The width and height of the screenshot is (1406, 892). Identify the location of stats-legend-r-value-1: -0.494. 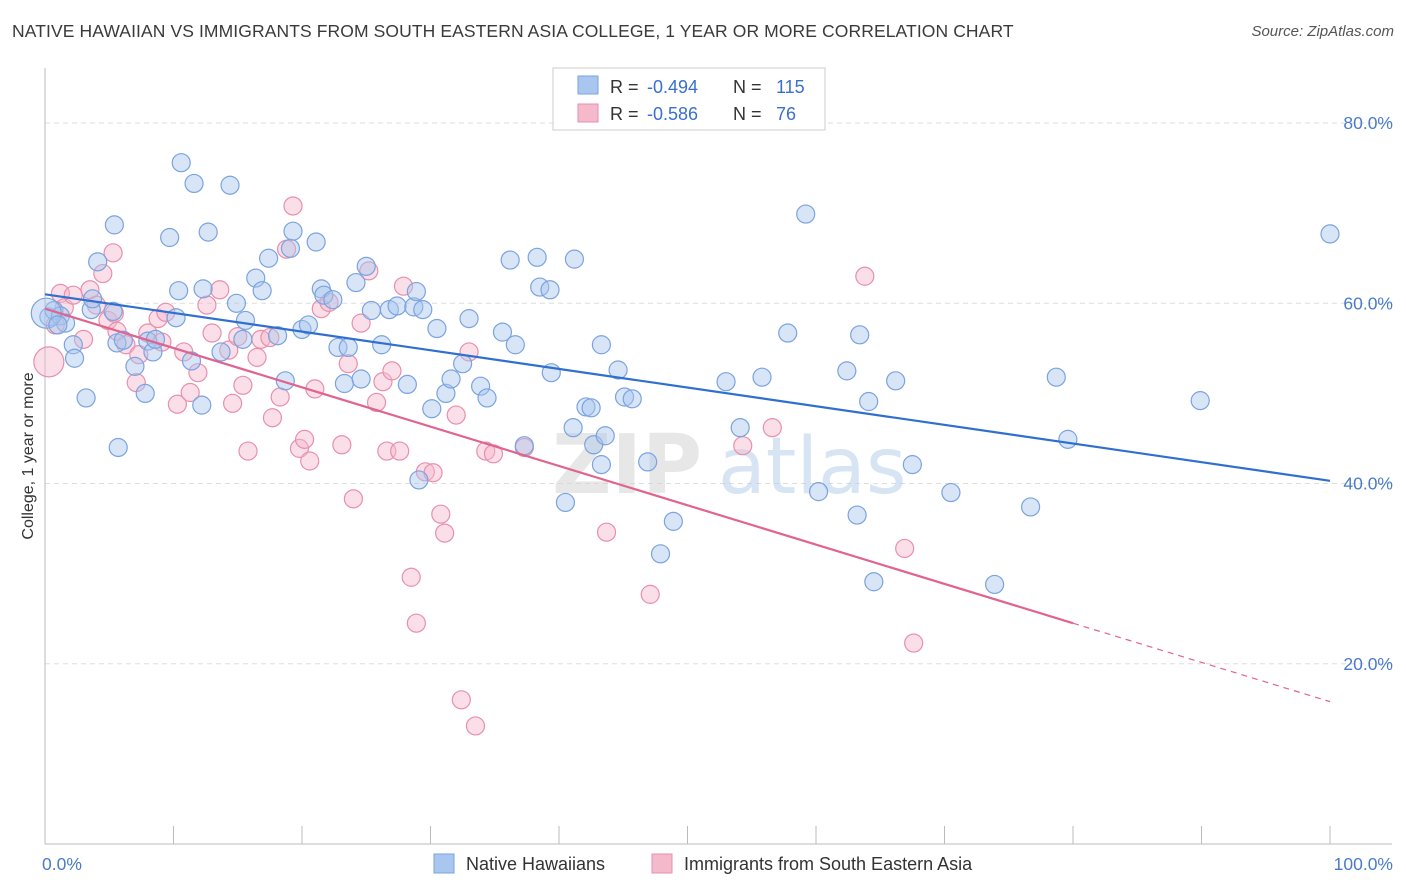
(672, 87).